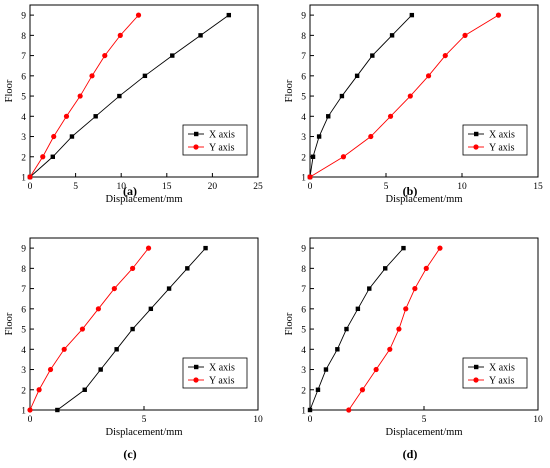 The image size is (550, 468). What do you see at coordinates (303, 351) in the screenshot?
I see `y-tick-label: 4` at bounding box center [303, 351].